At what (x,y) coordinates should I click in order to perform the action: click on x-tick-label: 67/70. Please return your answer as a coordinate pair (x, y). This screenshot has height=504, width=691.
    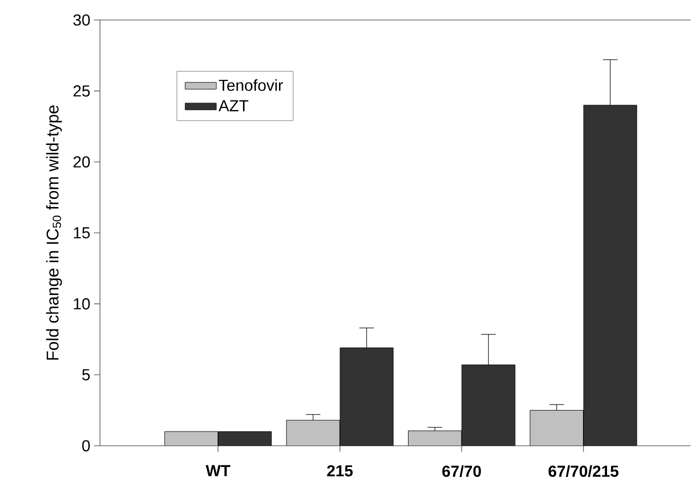
    Looking at the image, I should click on (461, 471).